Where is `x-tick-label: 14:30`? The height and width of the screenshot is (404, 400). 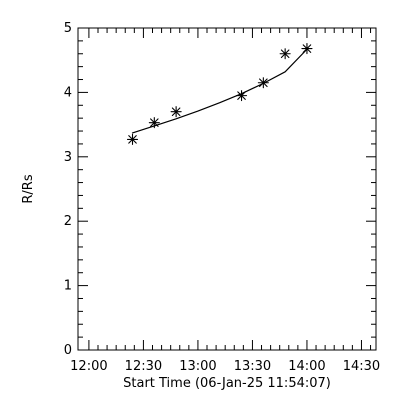
x-tick-label: 14:30 is located at coordinates (361, 366).